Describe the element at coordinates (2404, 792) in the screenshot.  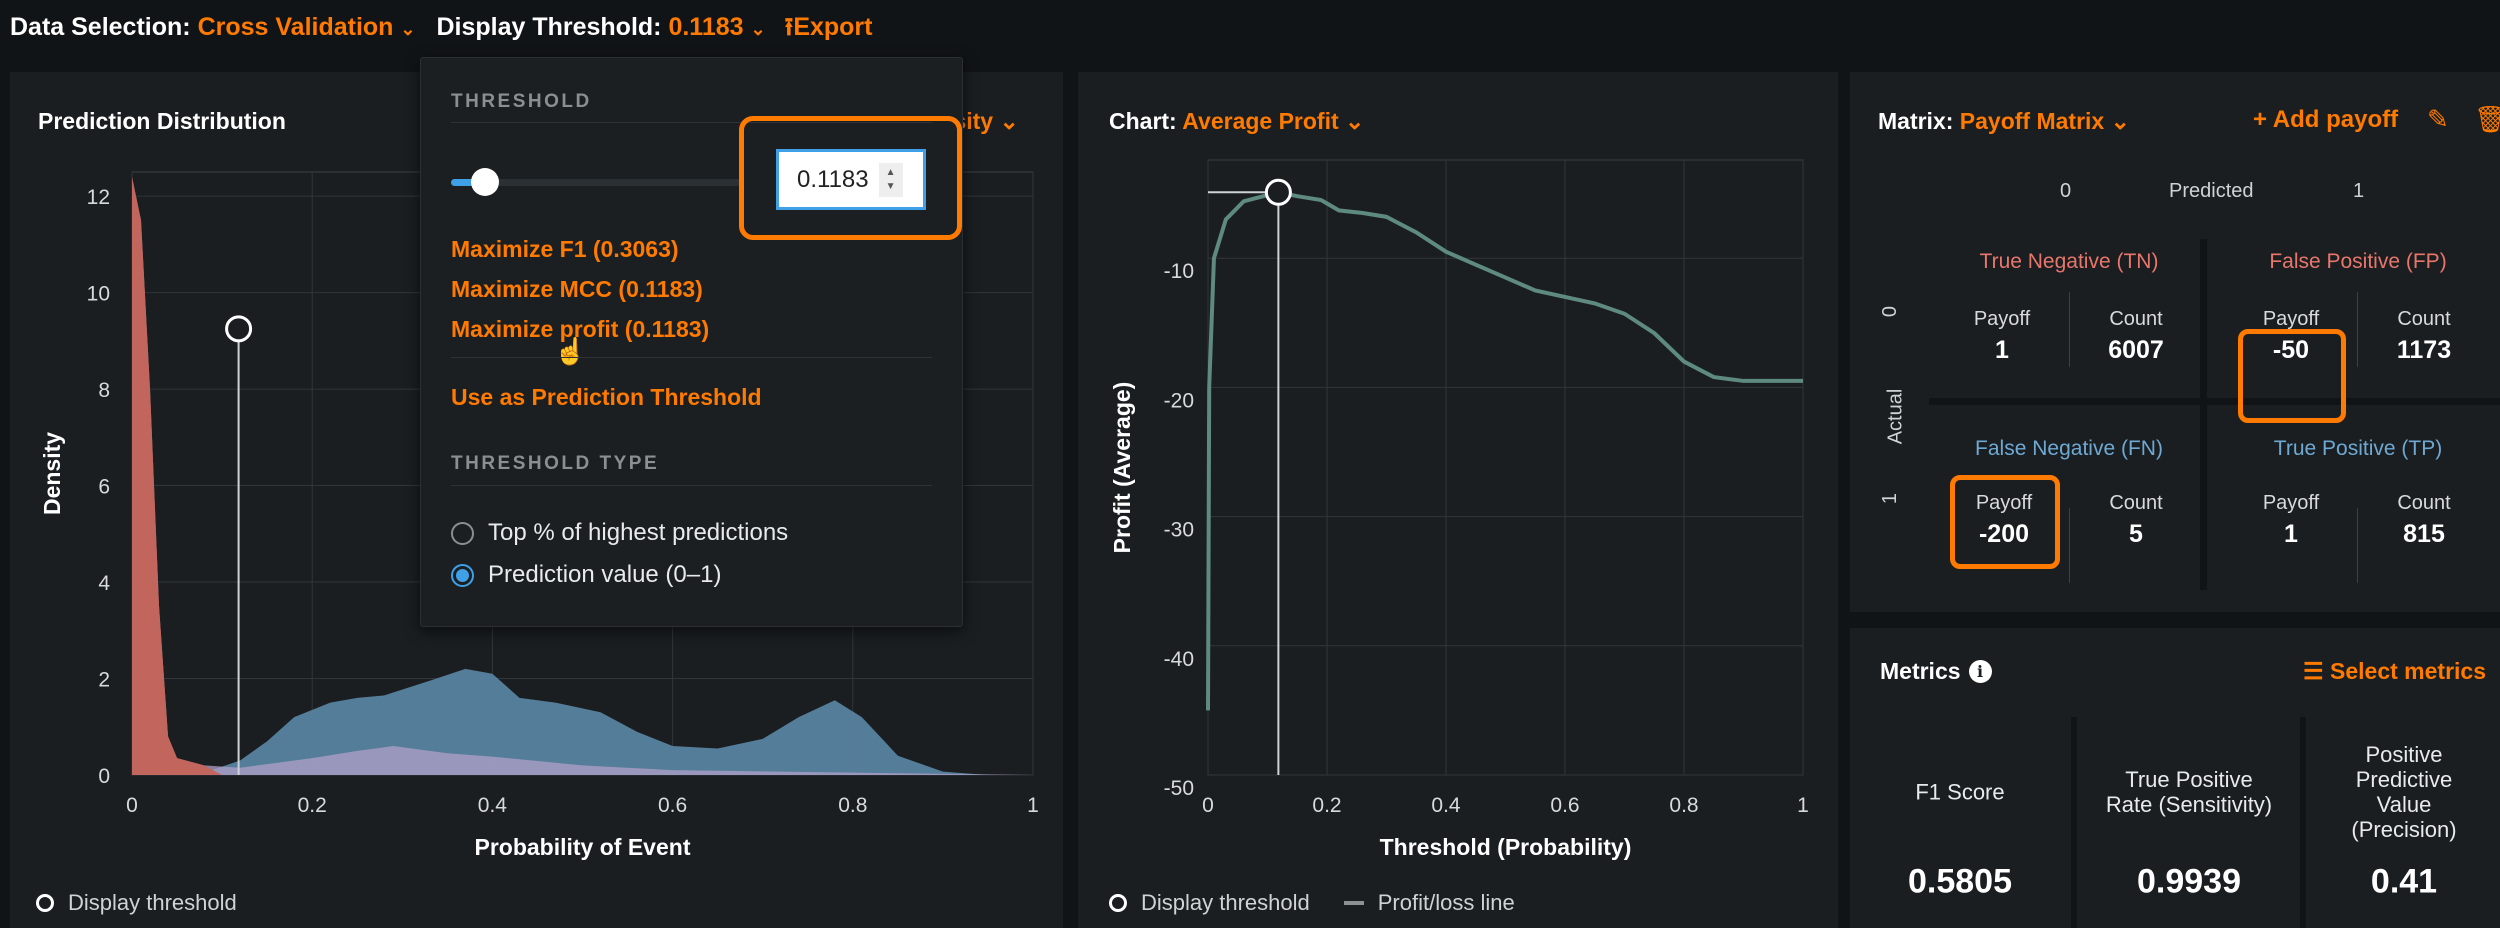
I see `metric-label: Positive Predictive Value (Precision)` at that location.